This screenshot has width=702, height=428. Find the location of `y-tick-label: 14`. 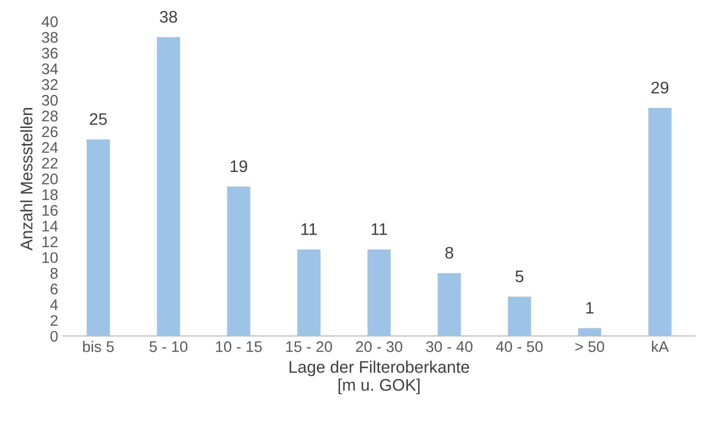

y-tick-label: 14 is located at coordinates (50, 226).